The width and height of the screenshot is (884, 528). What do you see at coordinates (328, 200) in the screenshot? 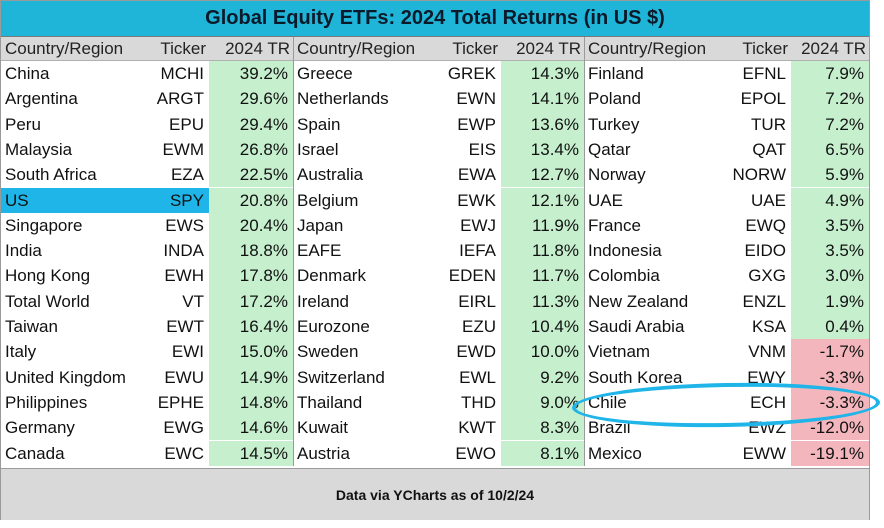
I see `country-cell: Belgium` at bounding box center [328, 200].